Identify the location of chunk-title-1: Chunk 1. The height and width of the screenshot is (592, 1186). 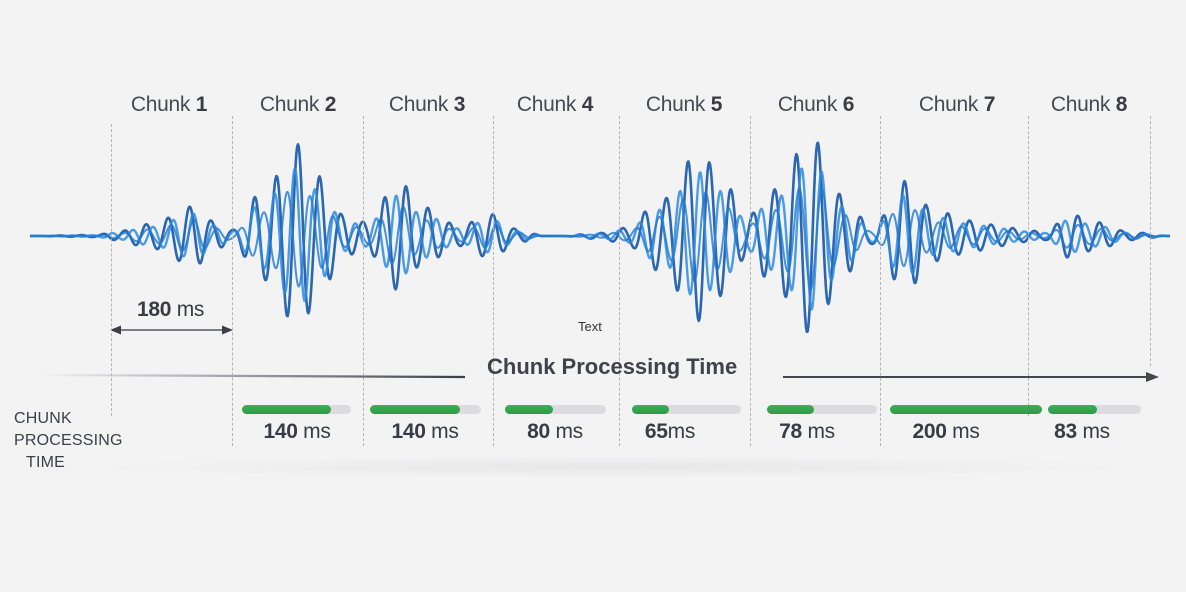
(169, 104).